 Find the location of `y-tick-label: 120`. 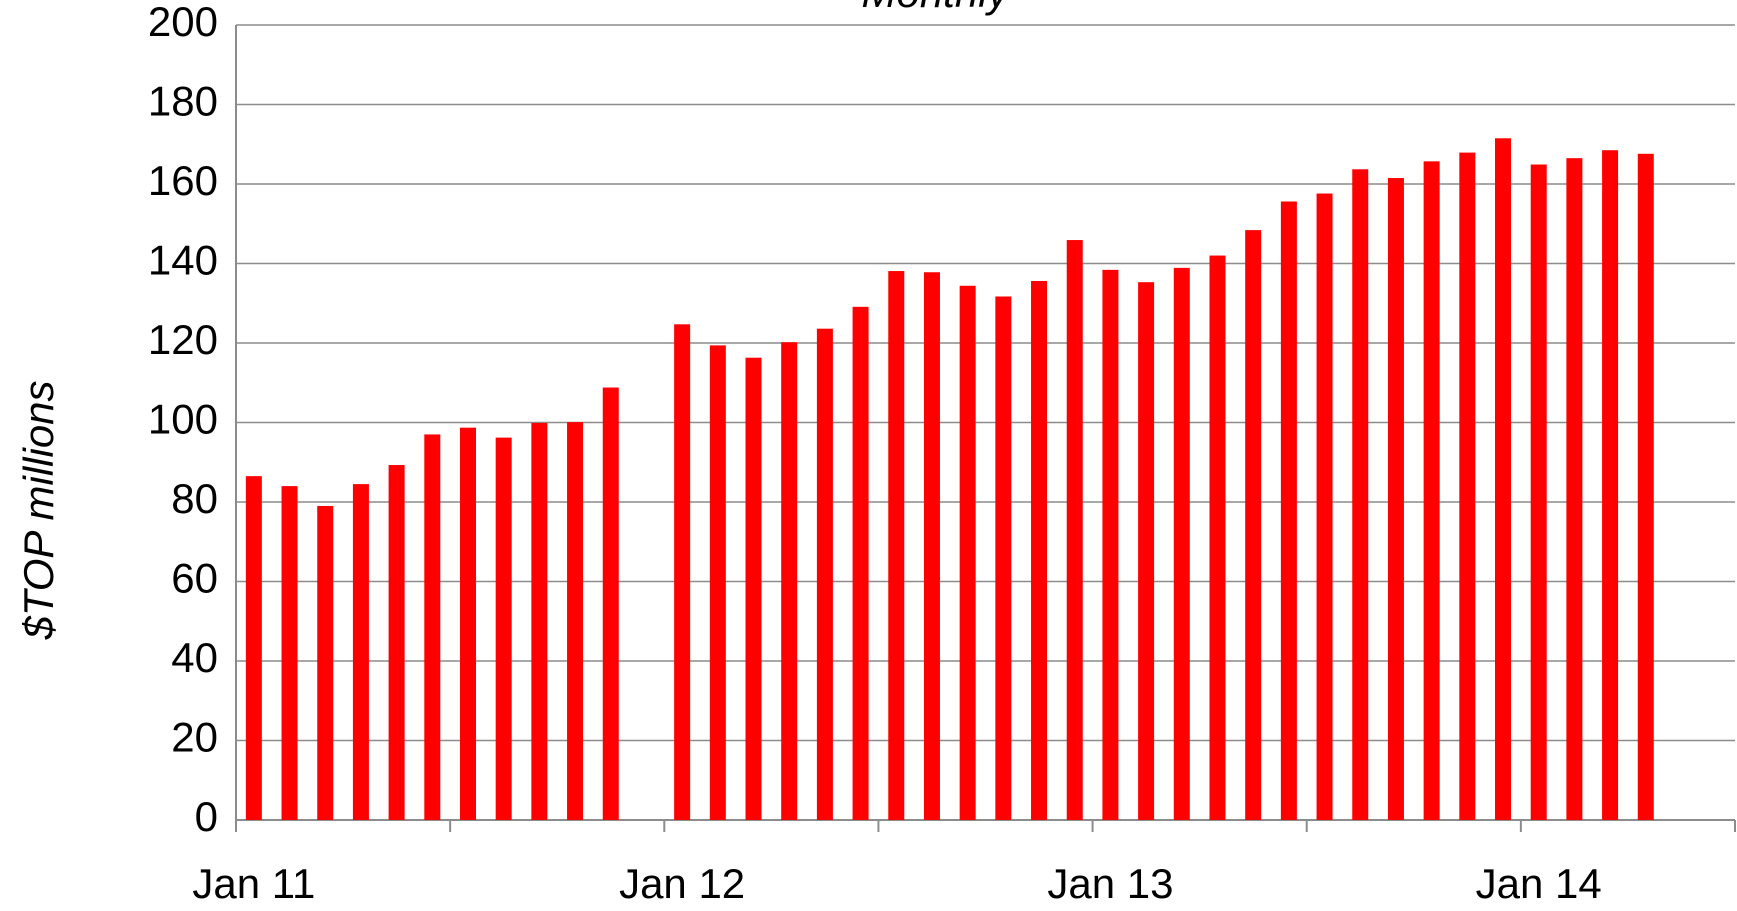

y-tick-label: 120 is located at coordinates (183, 339).